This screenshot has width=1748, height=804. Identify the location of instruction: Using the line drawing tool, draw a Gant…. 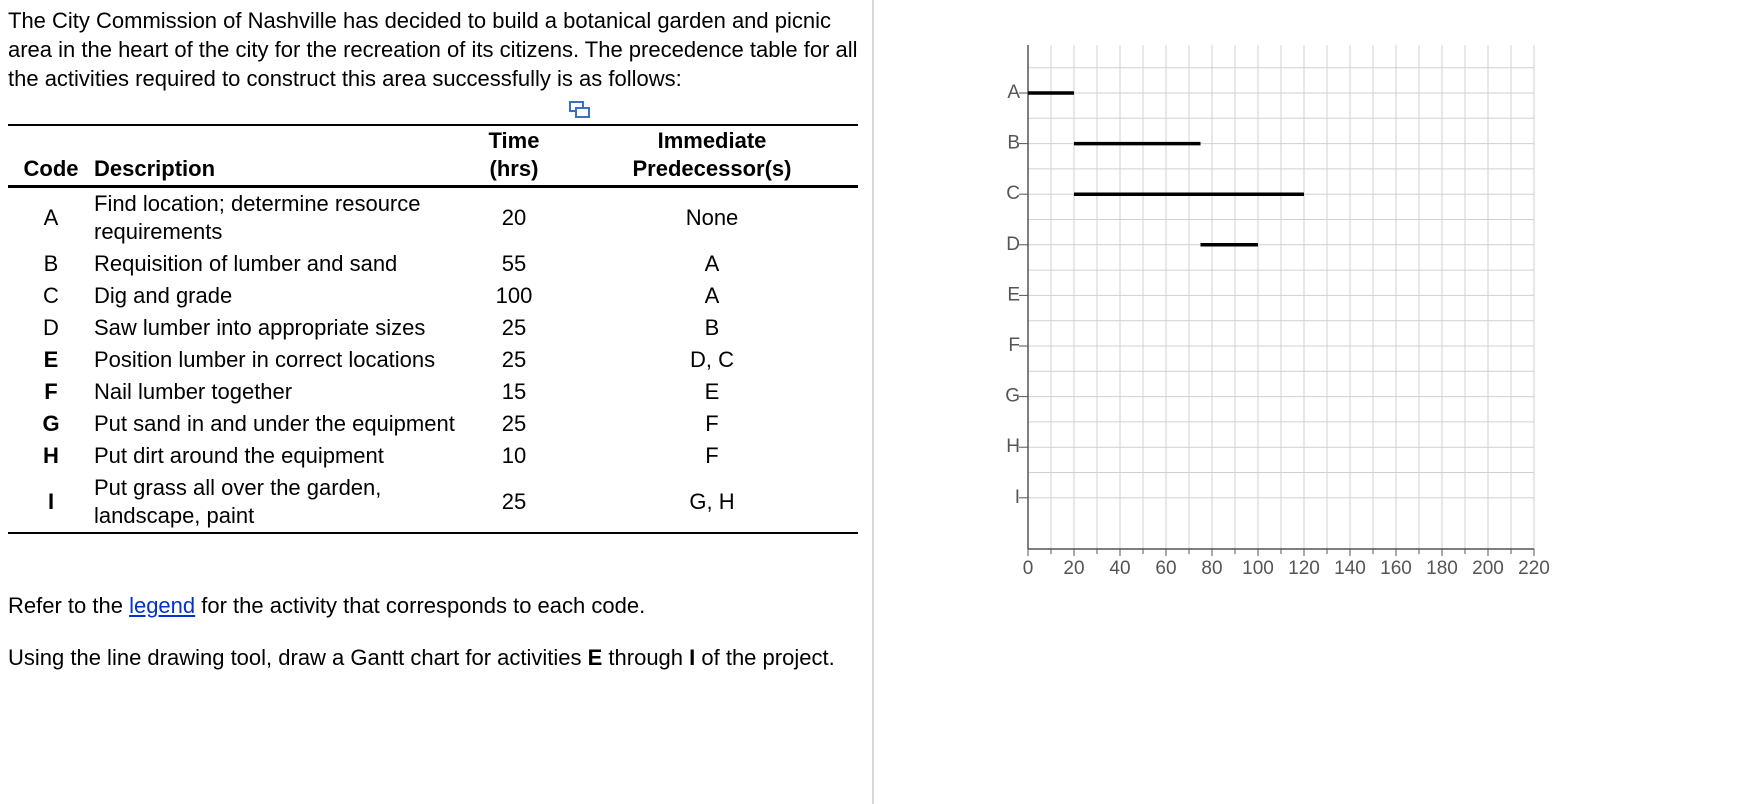
(423, 657).